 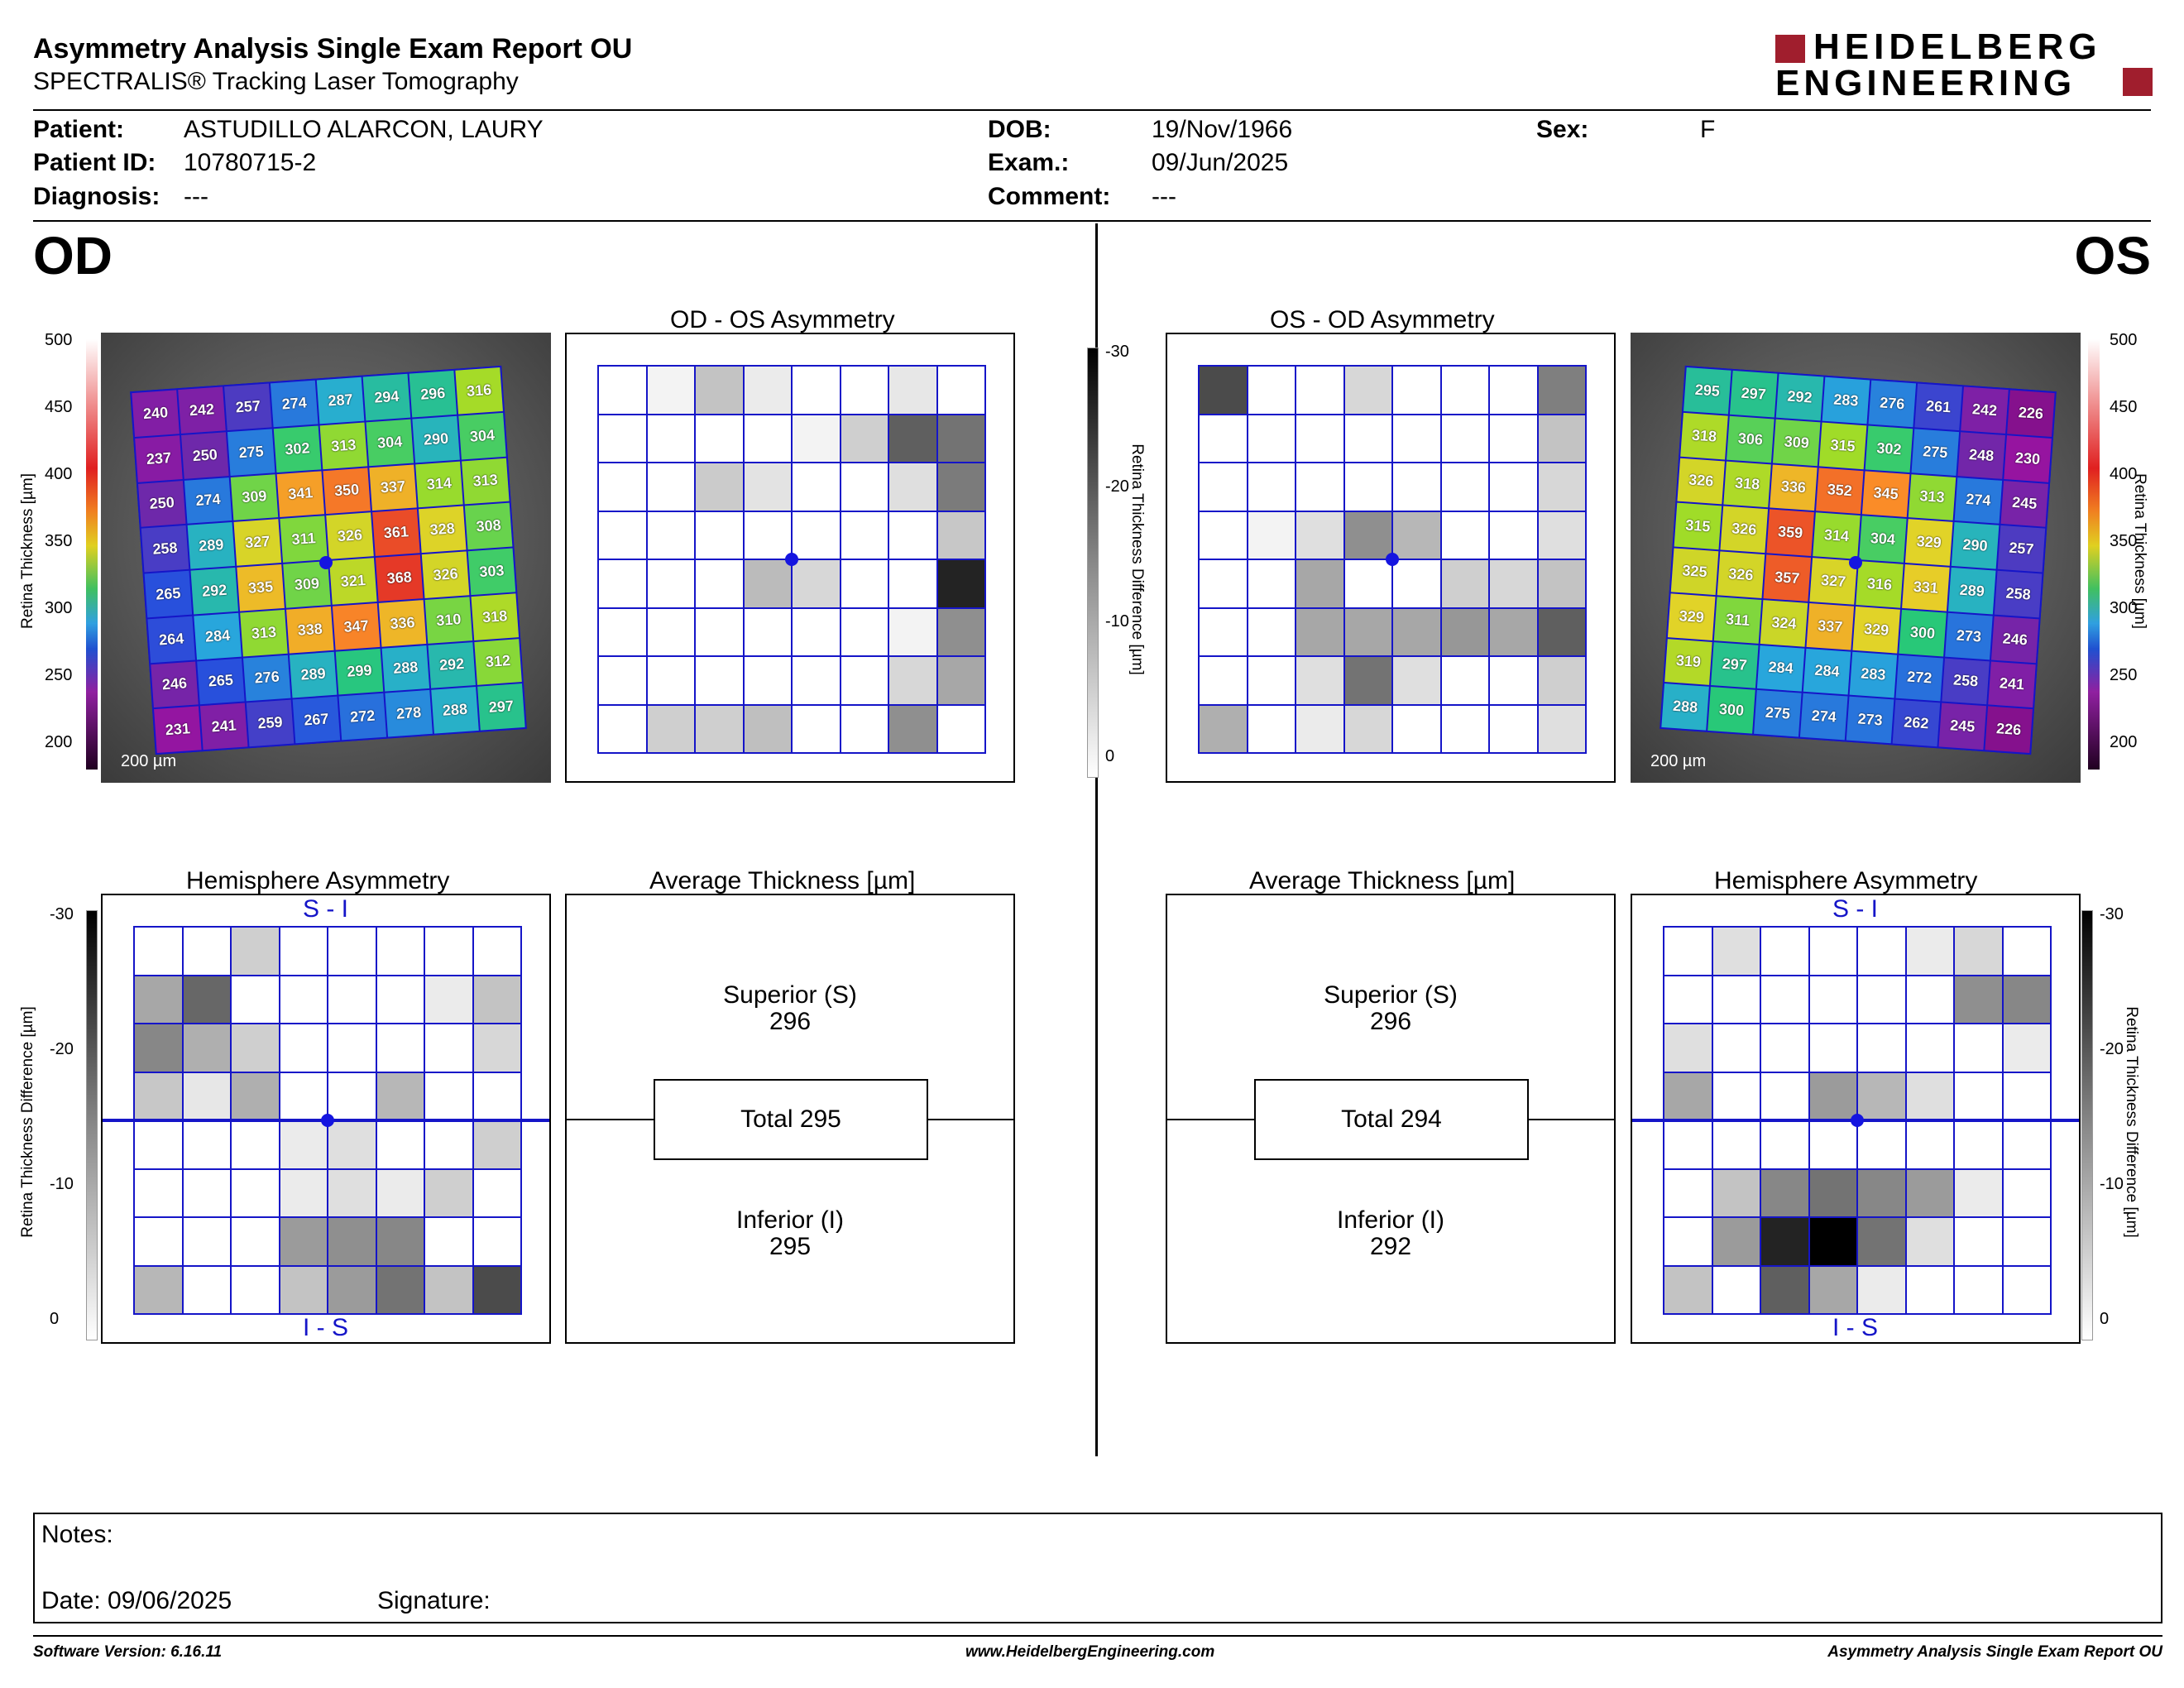 What do you see at coordinates (1019, 129) in the screenshot?
I see `dob-label: DOB:` at bounding box center [1019, 129].